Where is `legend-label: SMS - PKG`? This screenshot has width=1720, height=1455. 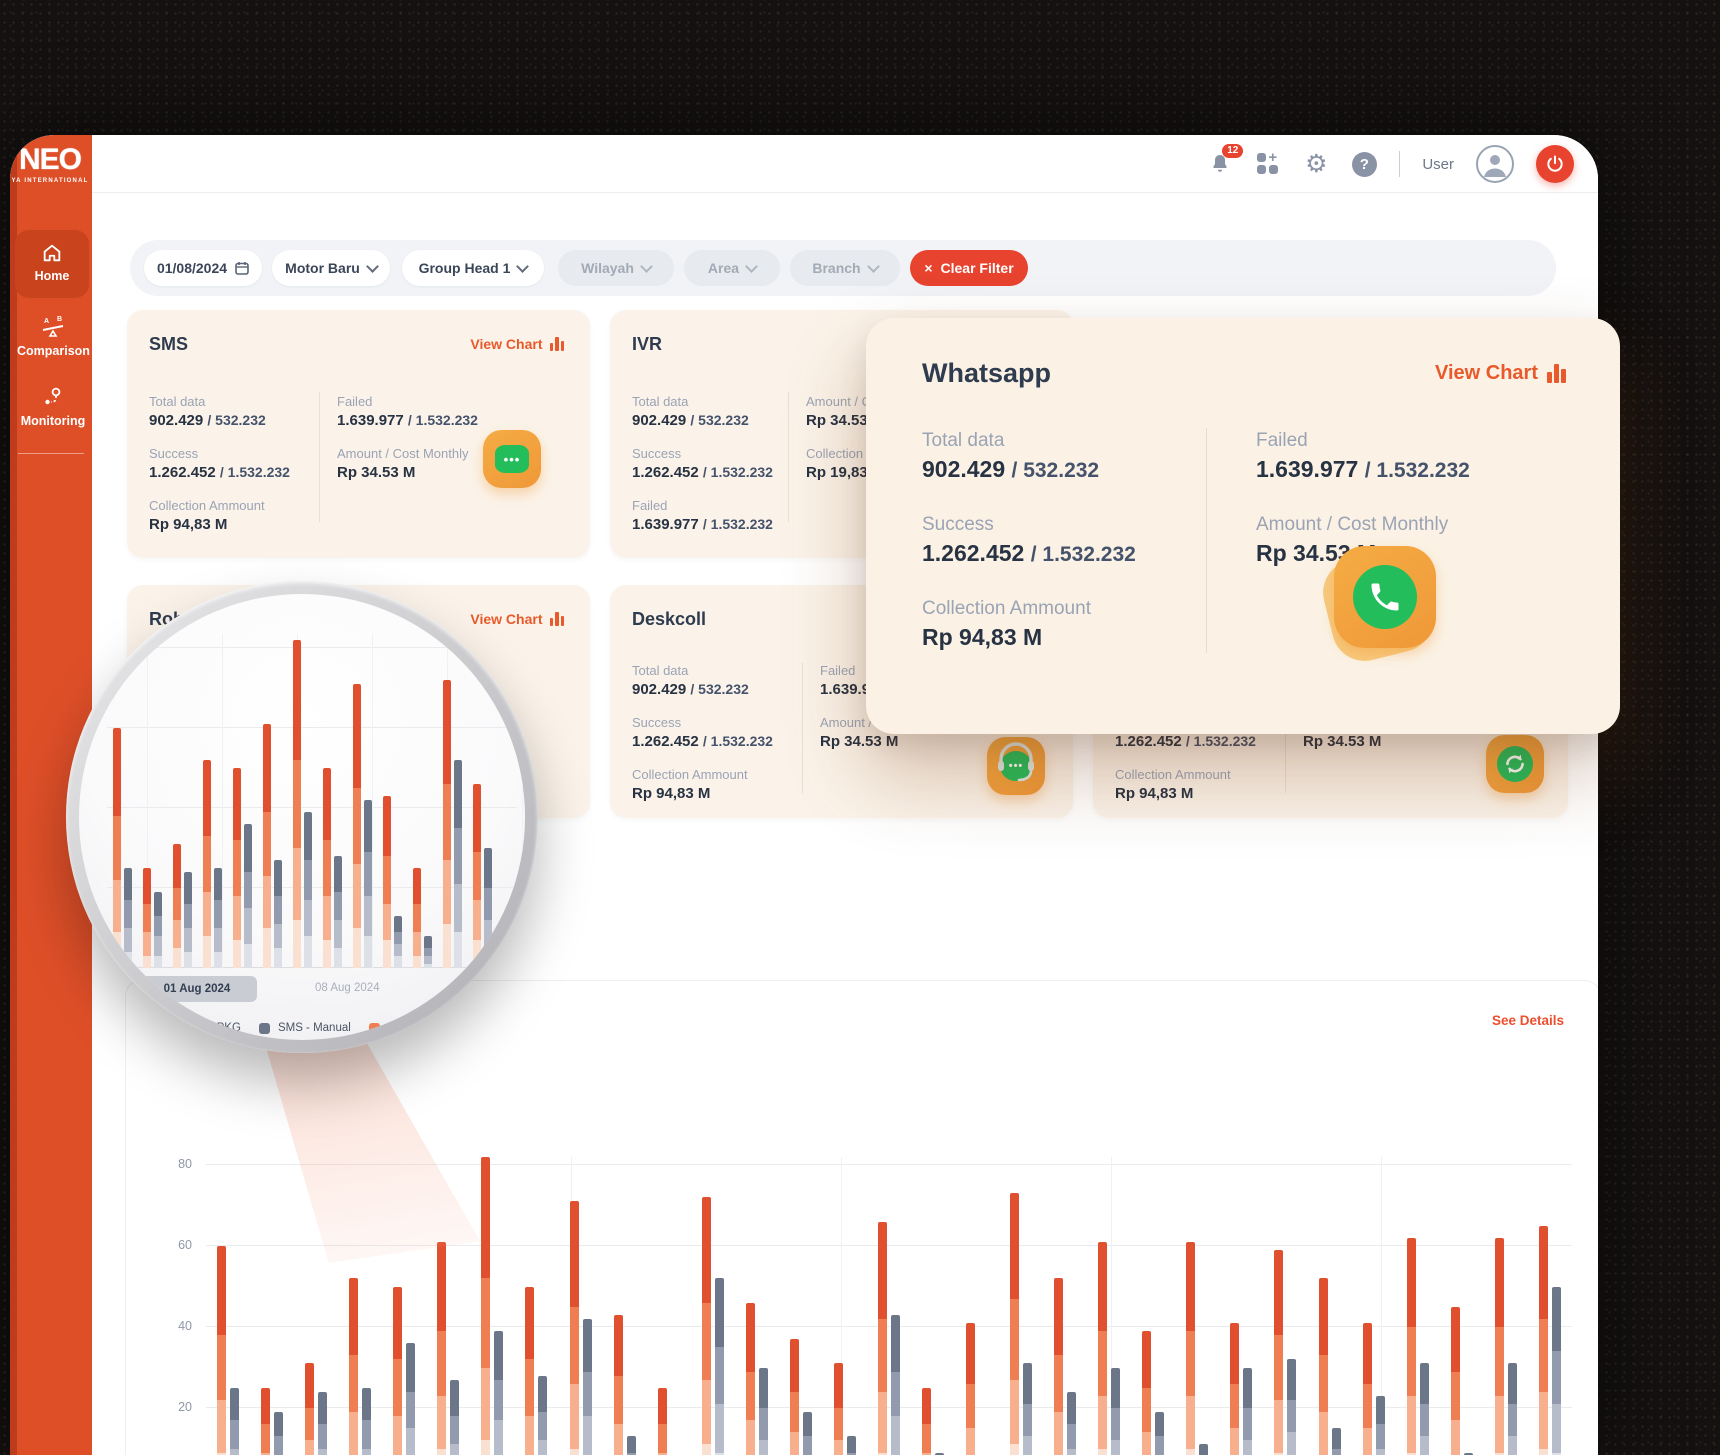
legend-label: SMS - PKG is located at coordinates (211, 1028).